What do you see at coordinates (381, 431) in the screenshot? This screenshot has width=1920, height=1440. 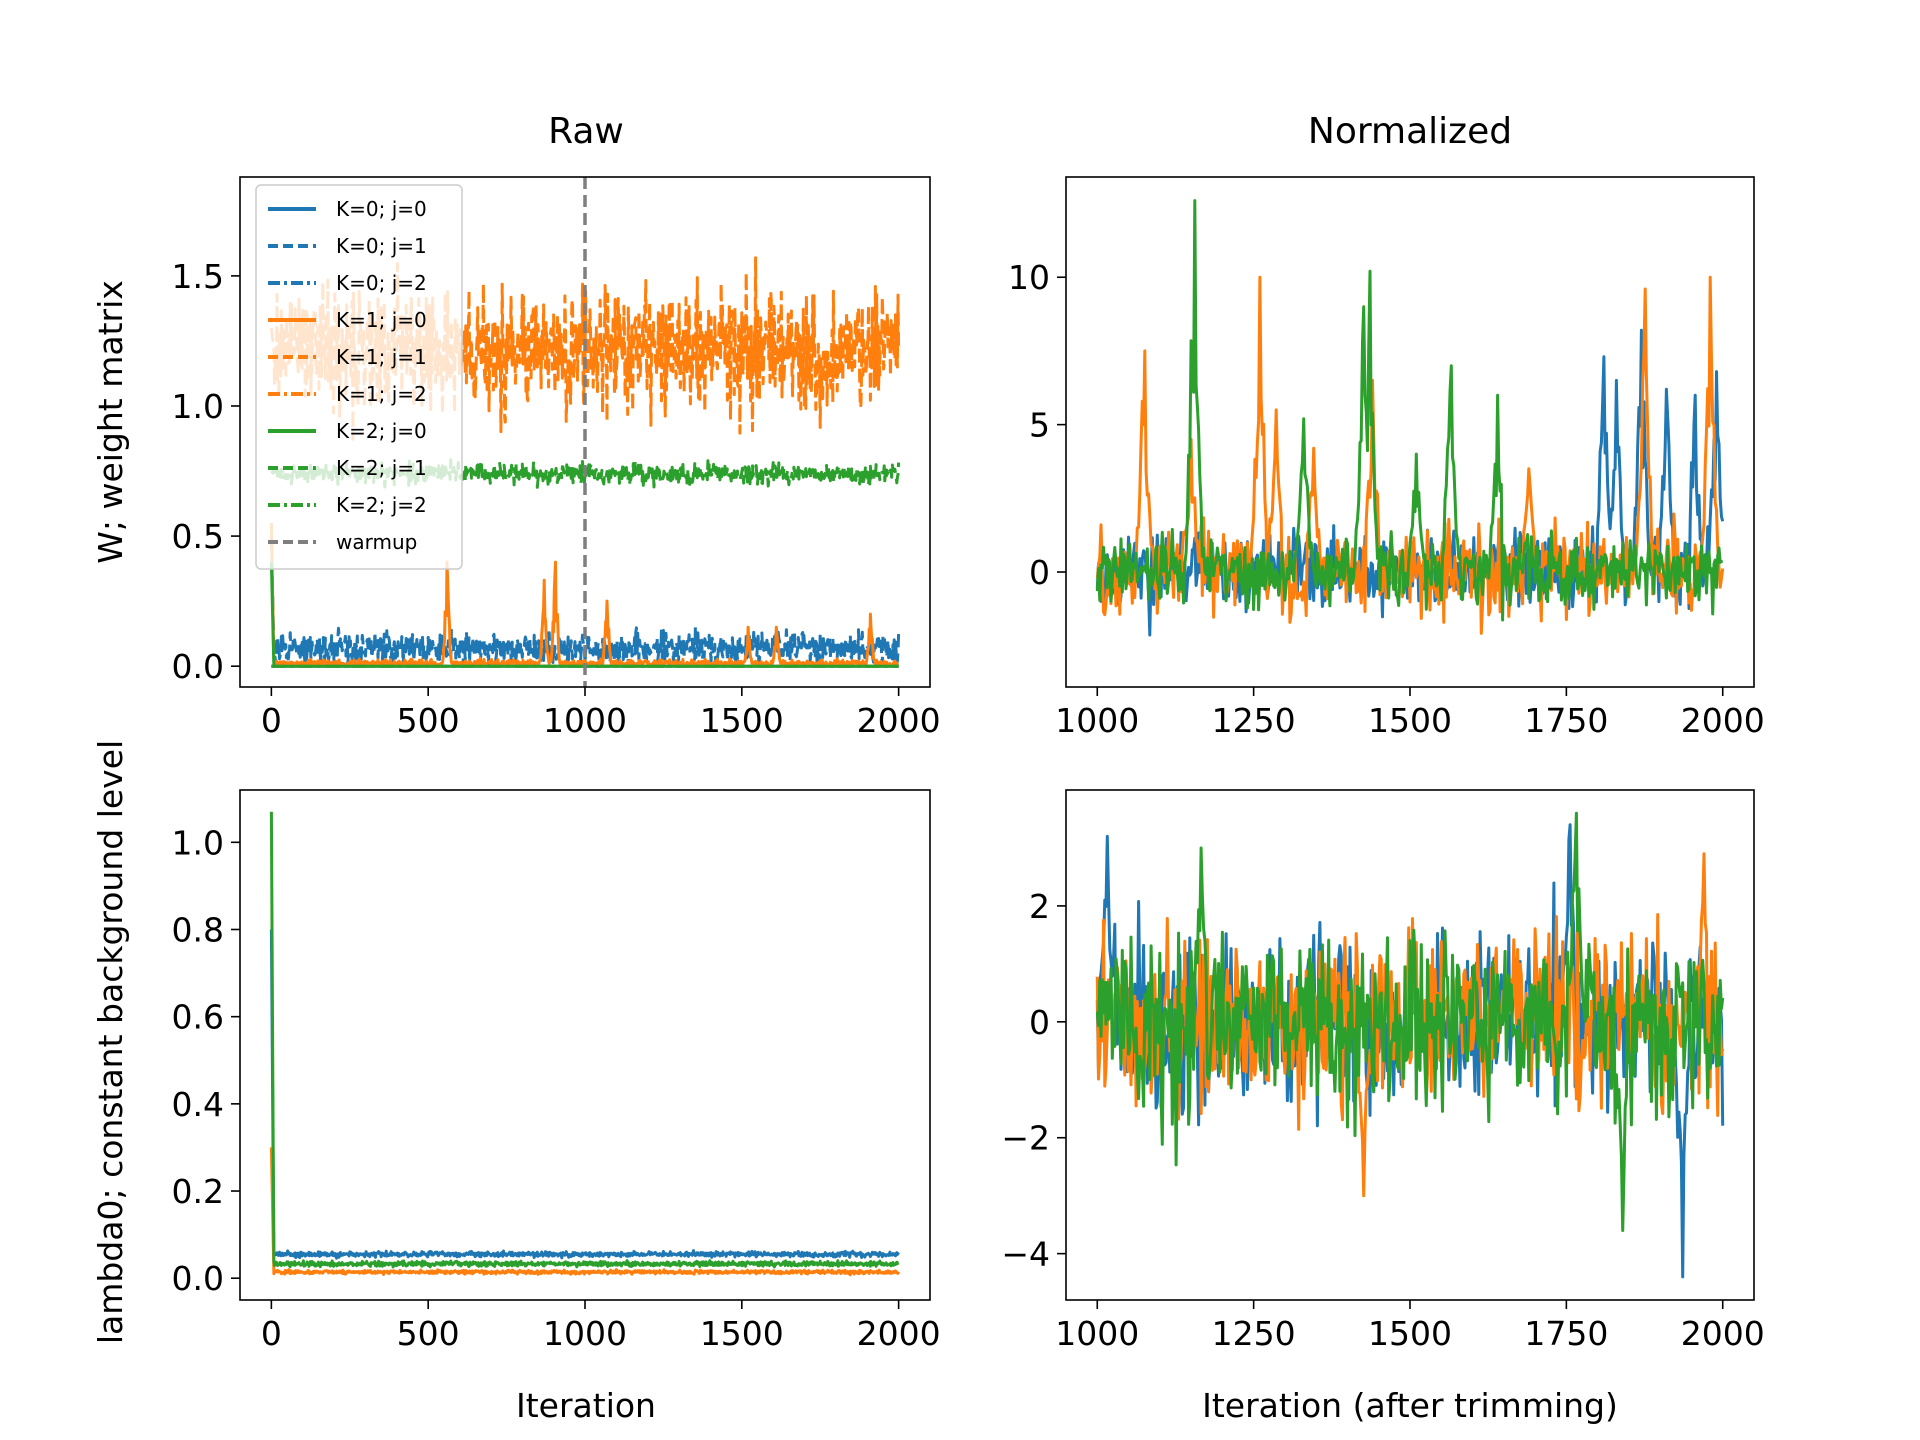 I see `legend-label: K=2; j=0` at bounding box center [381, 431].